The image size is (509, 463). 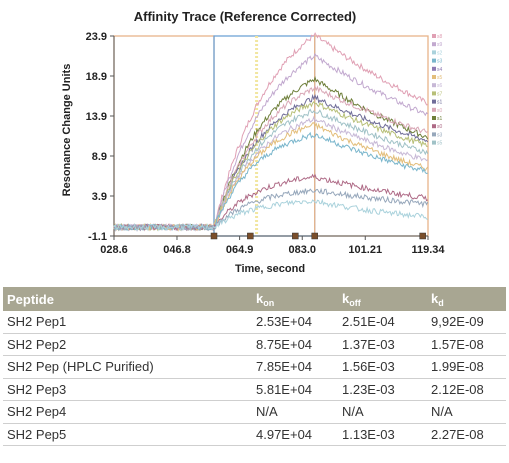 What do you see at coordinates (240, 250) in the screenshot?
I see `x-tick-label: 064.9` at bounding box center [240, 250].